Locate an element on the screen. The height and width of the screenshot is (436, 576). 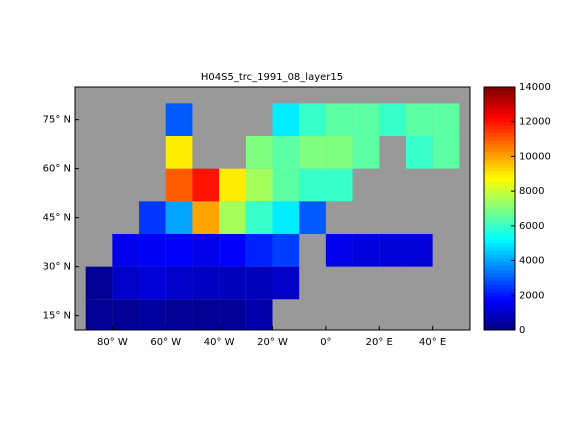
colorbar-tick-label: 4000 is located at coordinates (531, 261).